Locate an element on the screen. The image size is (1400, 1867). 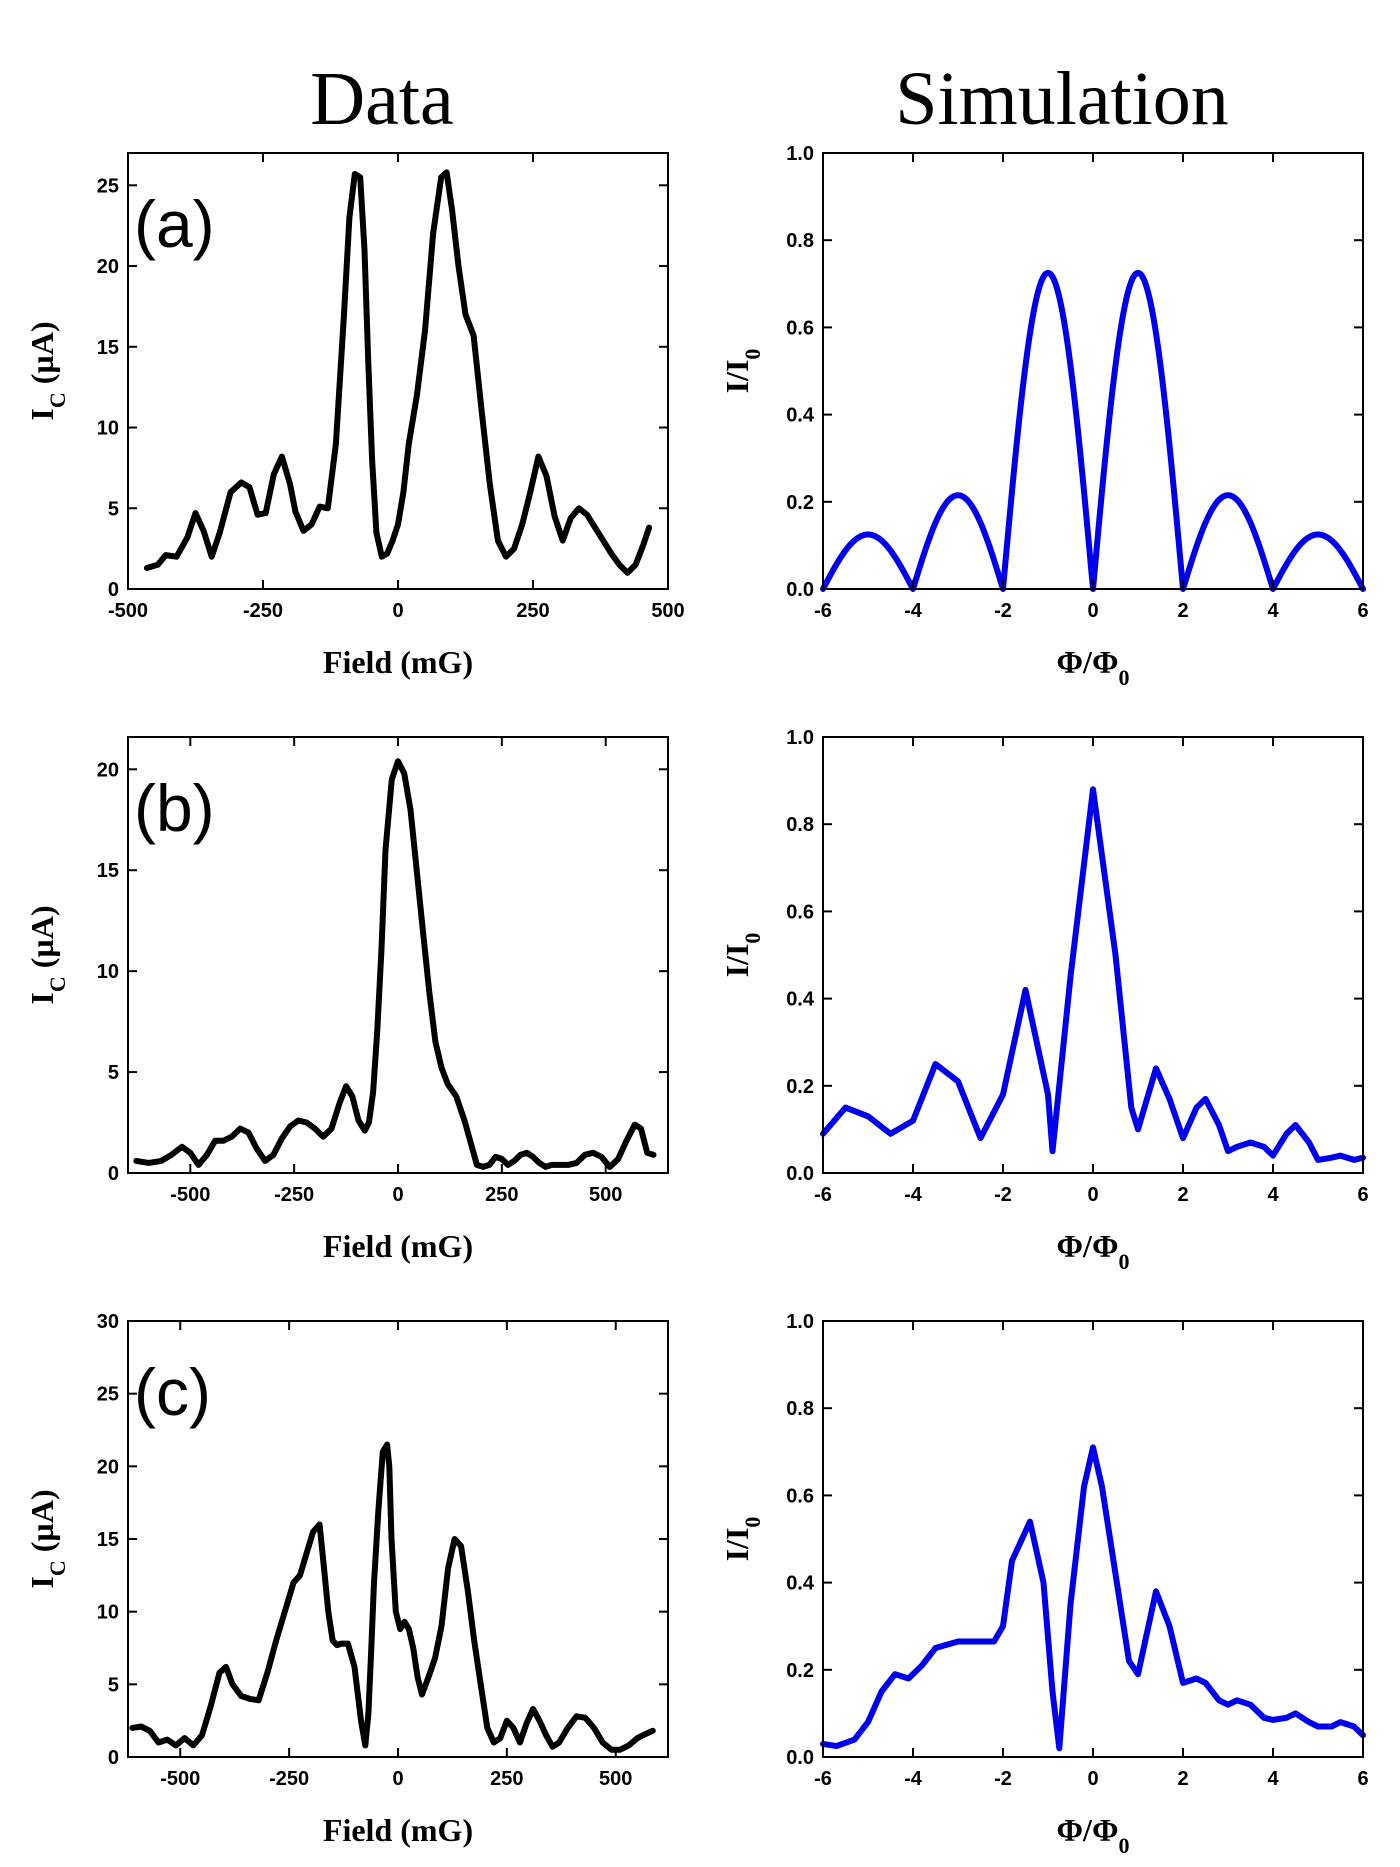
data-column-title: Data is located at coordinates (381, 99).